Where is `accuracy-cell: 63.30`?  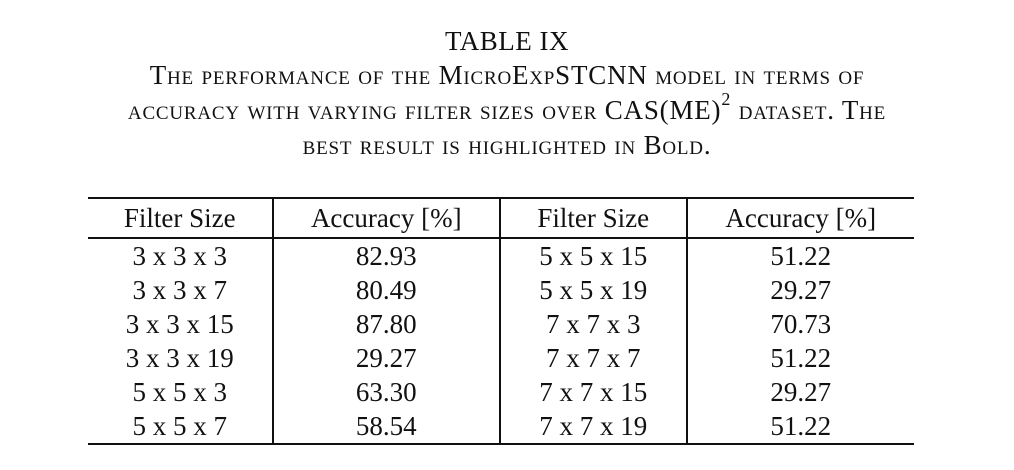
accuracy-cell: 63.30 is located at coordinates (385, 392).